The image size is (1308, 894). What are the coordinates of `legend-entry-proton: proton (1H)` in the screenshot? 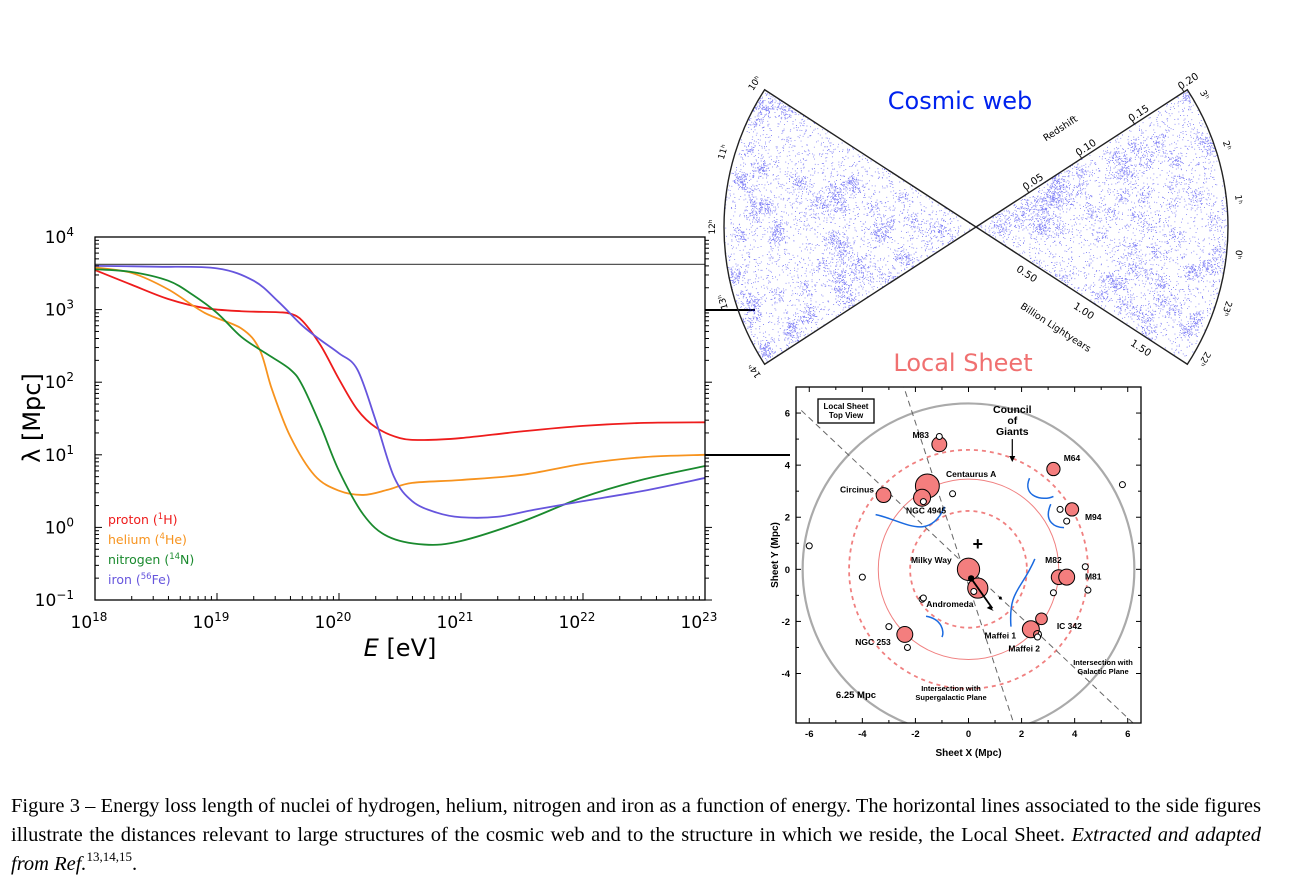 It's located at (142, 519).